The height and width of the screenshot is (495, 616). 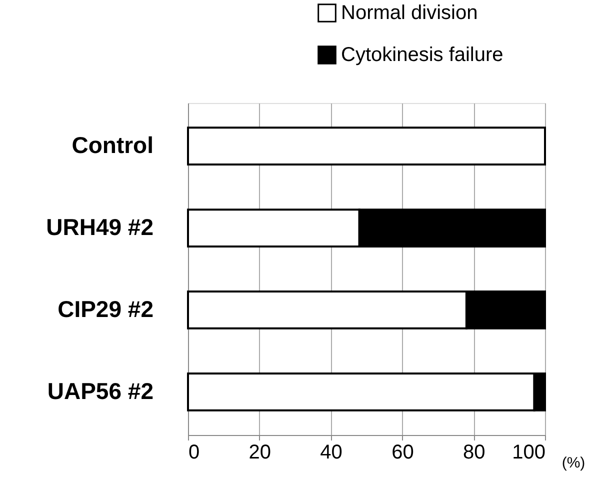 What do you see at coordinates (331, 453) in the screenshot?
I see `x-tick-label: 40` at bounding box center [331, 453].